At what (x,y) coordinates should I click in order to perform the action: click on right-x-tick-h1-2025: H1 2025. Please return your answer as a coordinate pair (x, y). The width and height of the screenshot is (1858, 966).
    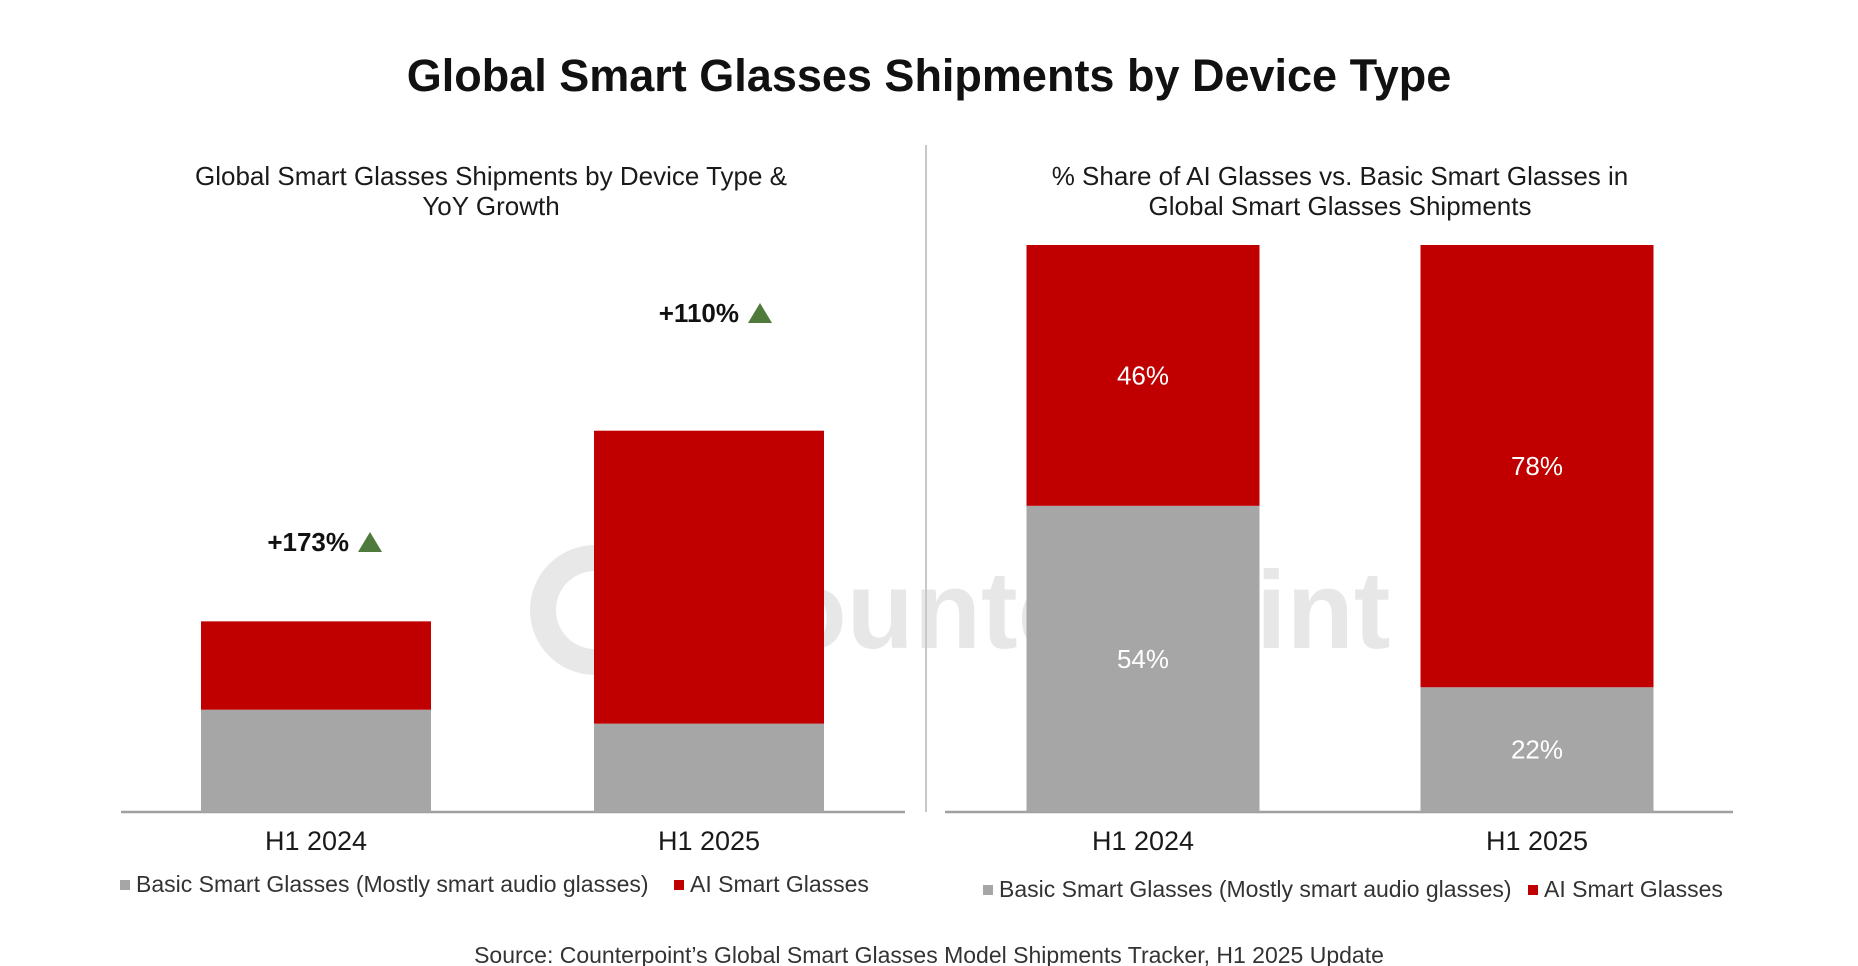
    Looking at the image, I should click on (1537, 841).